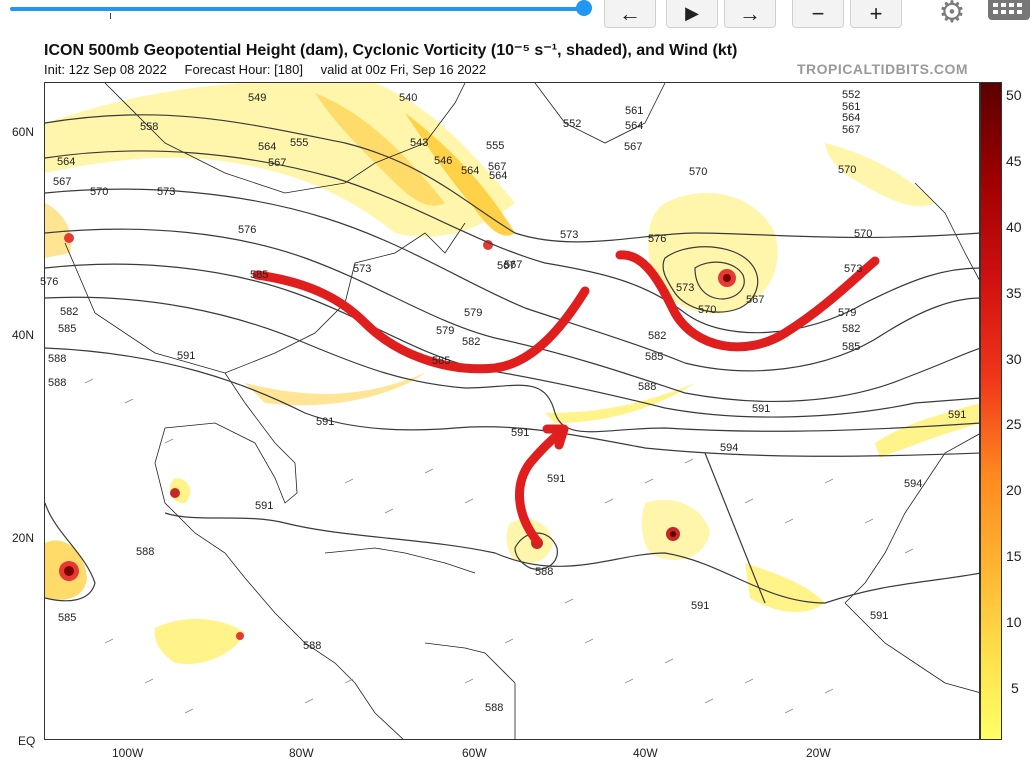  I want to click on forward-button: →, so click(750, 14).